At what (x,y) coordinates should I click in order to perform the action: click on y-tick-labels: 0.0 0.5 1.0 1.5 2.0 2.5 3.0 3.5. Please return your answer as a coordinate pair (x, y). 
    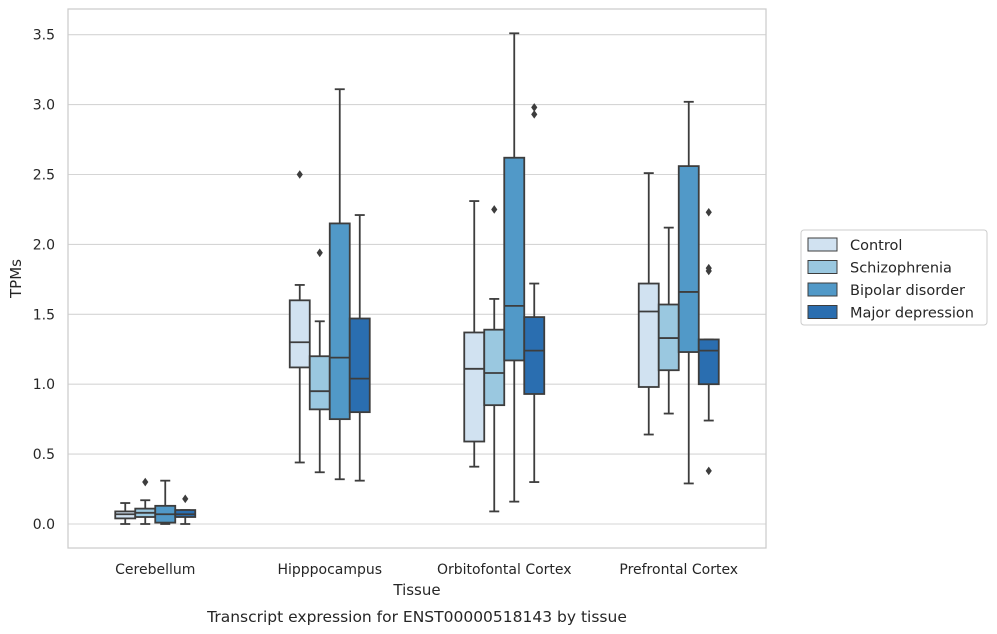
    Looking at the image, I should click on (44, 280).